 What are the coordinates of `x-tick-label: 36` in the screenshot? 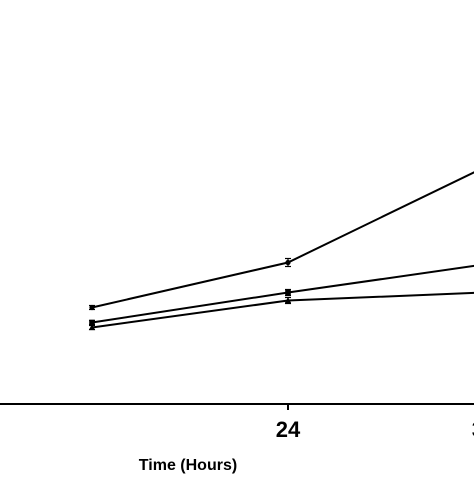 It's located at (473, 429).